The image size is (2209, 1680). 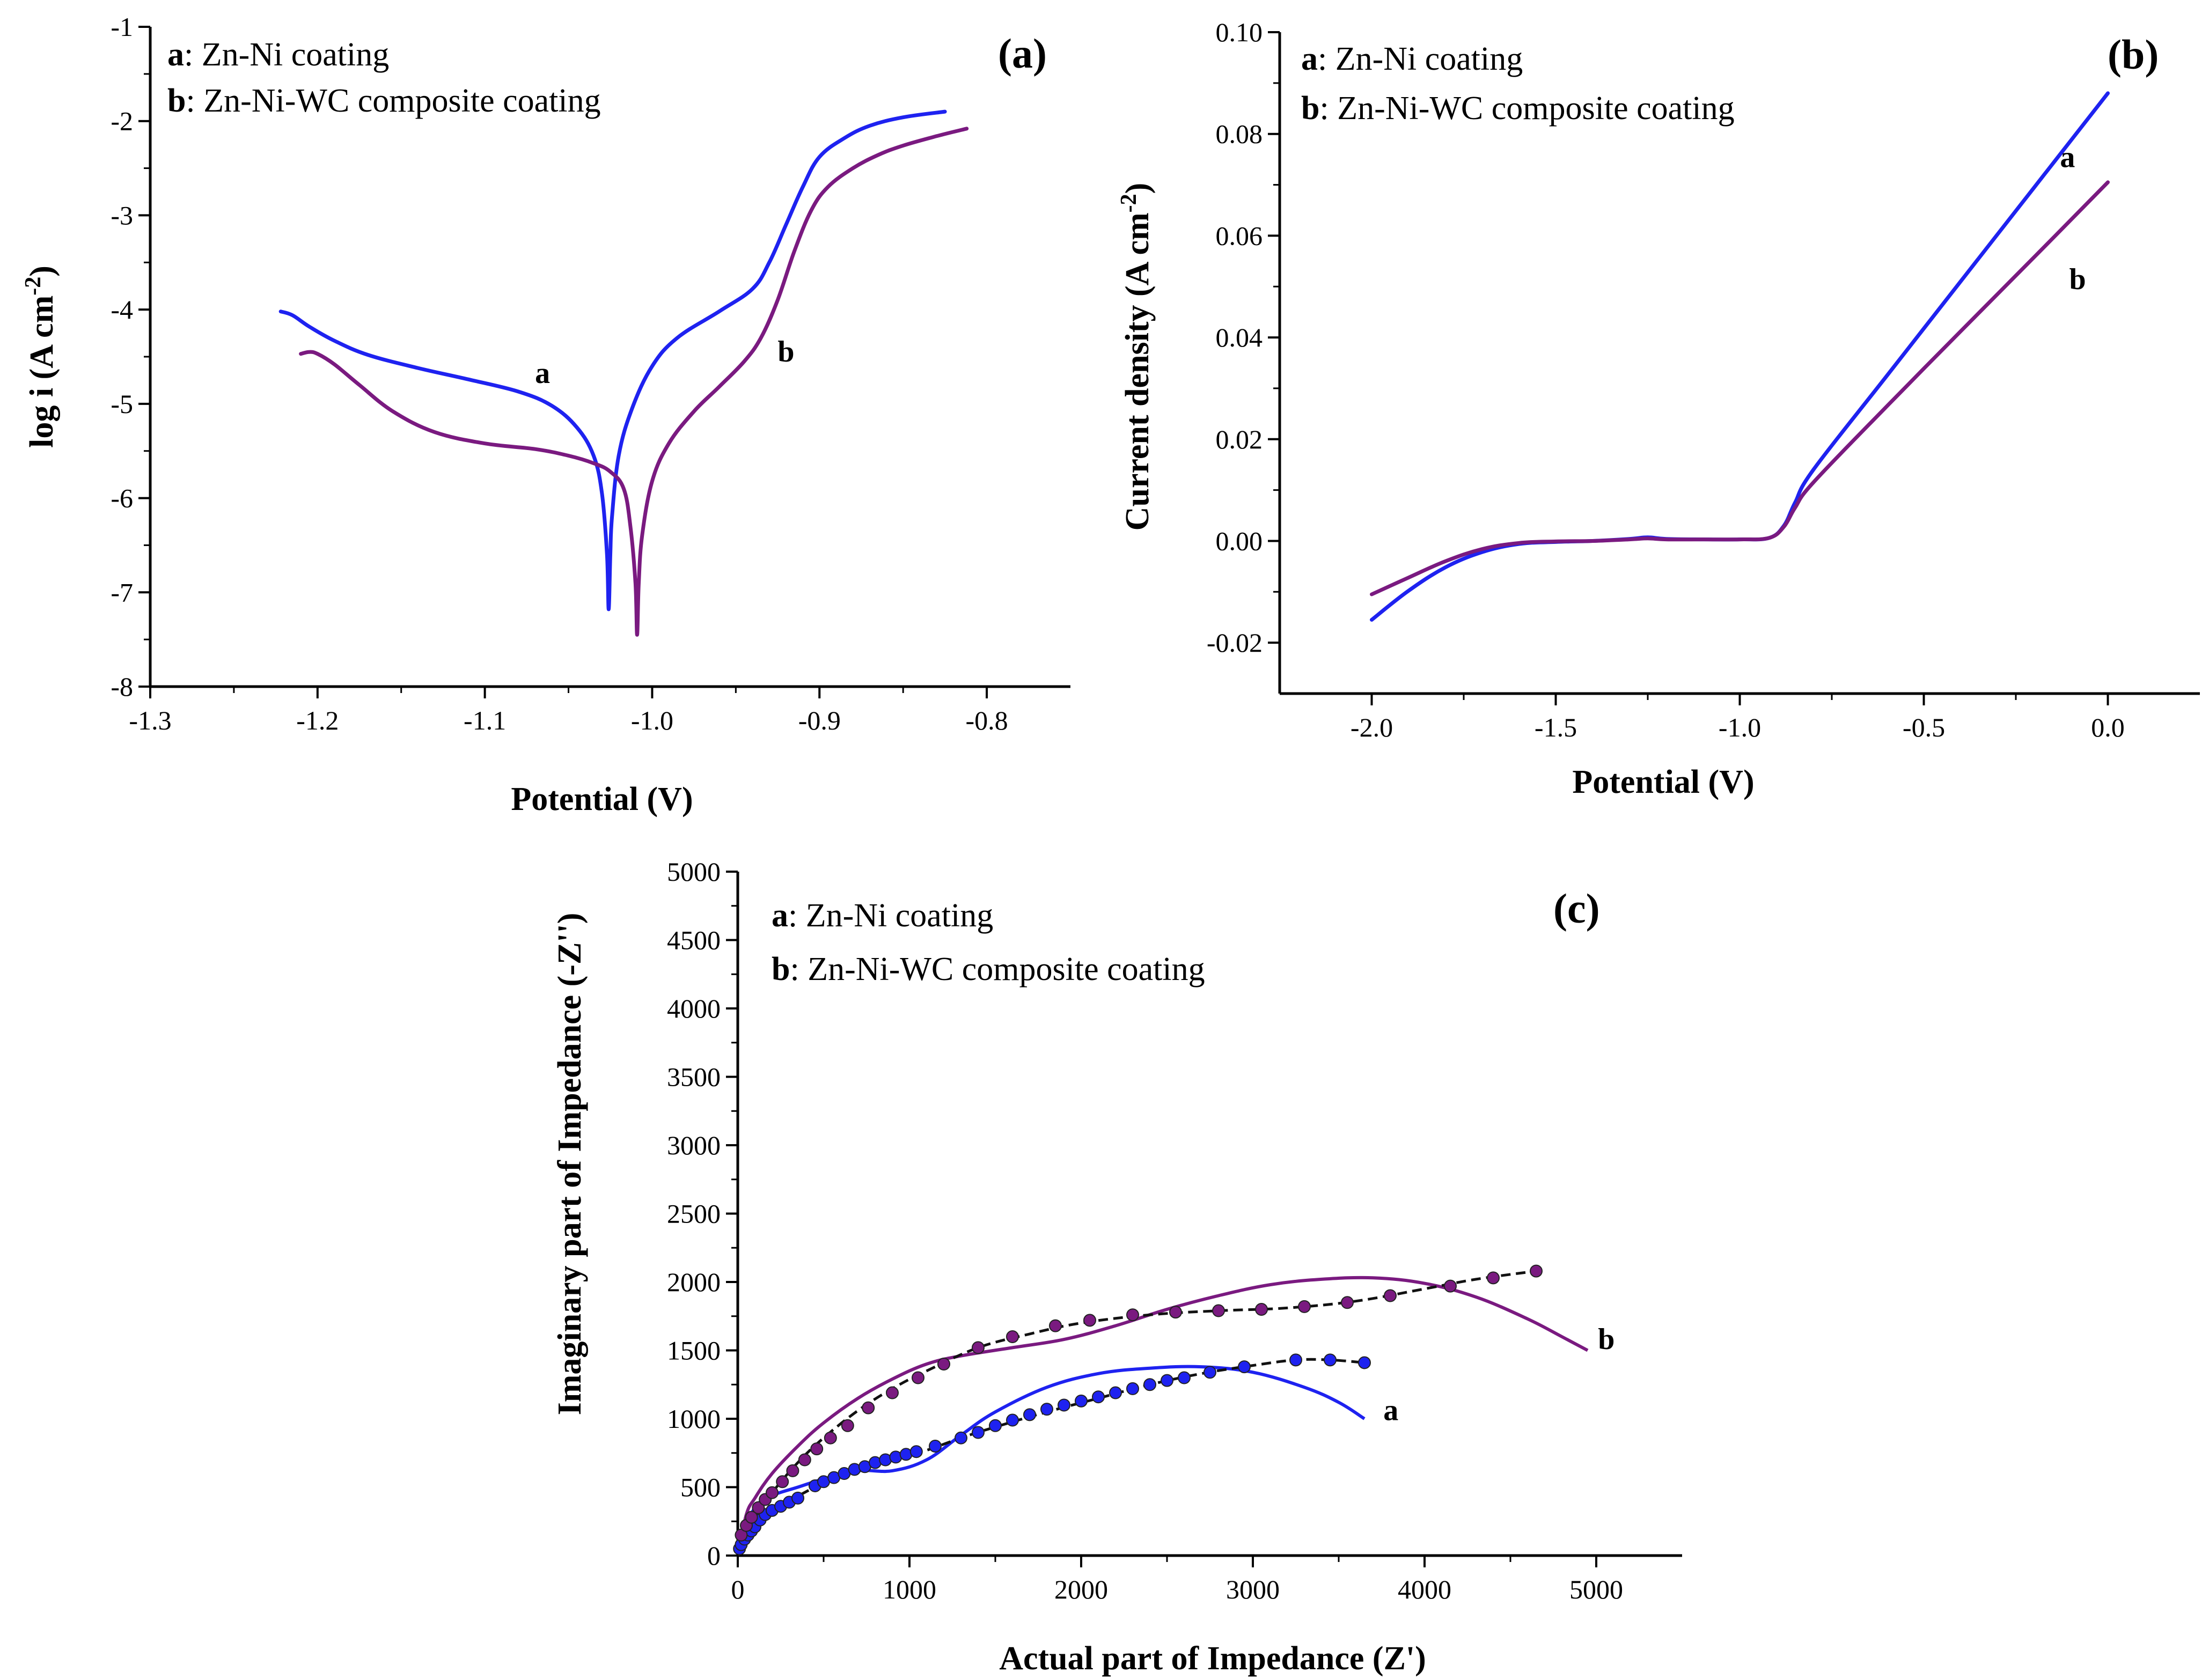 I want to click on panel-b-xticks, so click(x=1740, y=699).